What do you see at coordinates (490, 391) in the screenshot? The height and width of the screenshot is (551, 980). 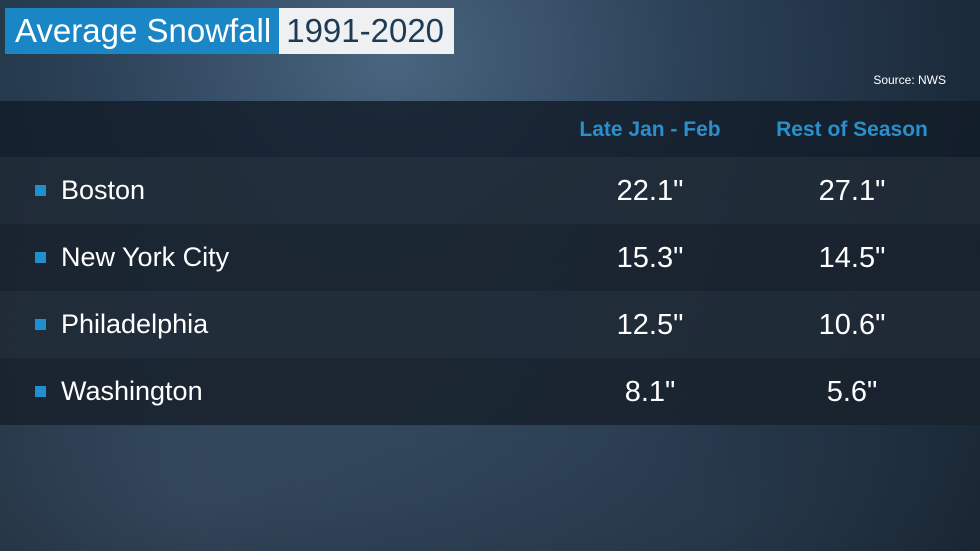 I see `table-row: Washington 8.1" 5.6"` at bounding box center [490, 391].